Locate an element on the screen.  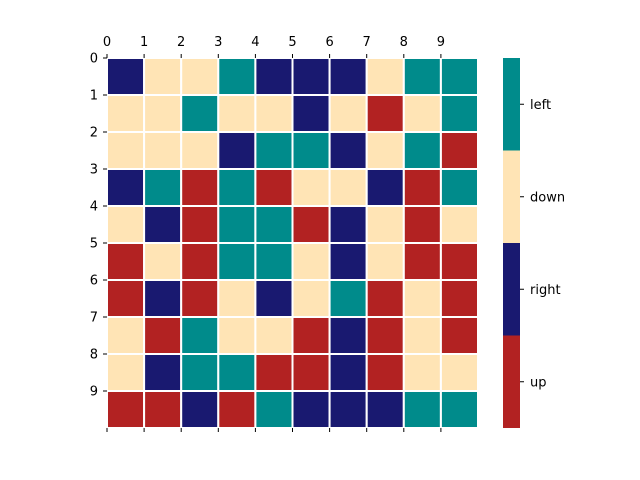
heatmap-cell-r7-c1 is located at coordinates (163, 335).